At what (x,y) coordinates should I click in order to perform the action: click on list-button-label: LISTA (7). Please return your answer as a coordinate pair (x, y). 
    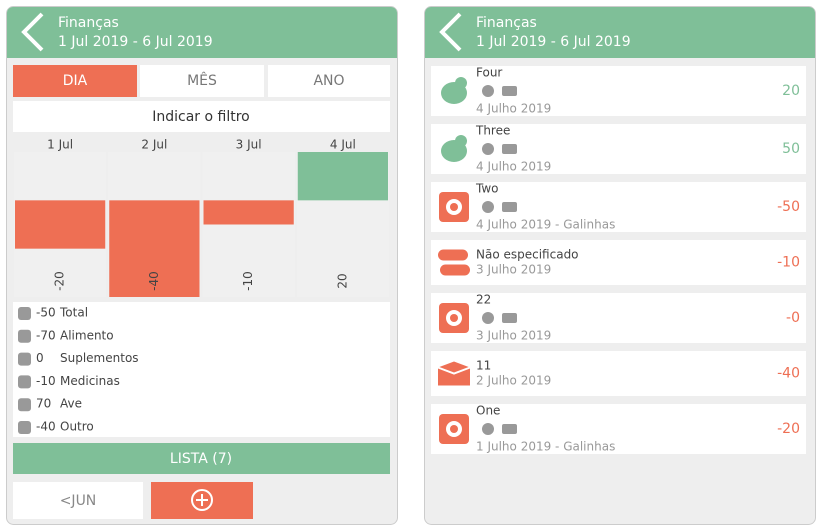
    Looking at the image, I should click on (201, 459).